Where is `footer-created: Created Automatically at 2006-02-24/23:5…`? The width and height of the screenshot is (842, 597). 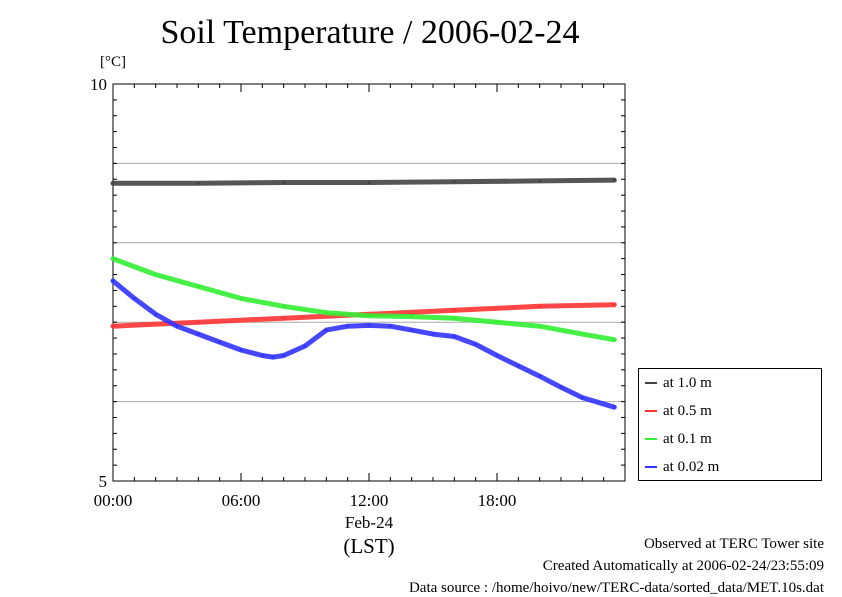 footer-created: Created Automatically at 2006-02-24/23:5… is located at coordinates (683, 566).